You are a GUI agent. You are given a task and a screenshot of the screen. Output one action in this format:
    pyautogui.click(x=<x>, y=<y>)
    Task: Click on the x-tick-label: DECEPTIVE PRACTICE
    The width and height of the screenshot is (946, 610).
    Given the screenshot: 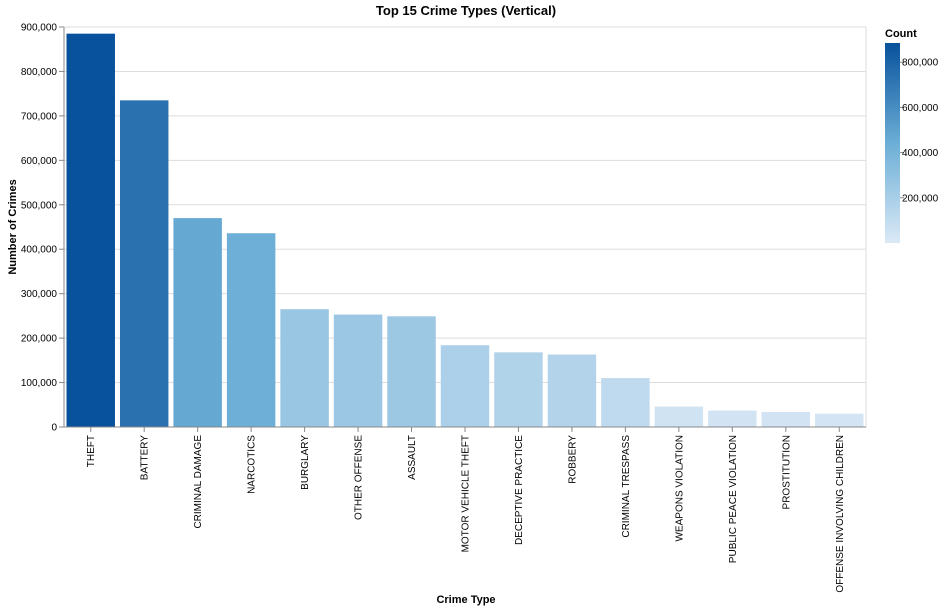 What is the action you would take?
    pyautogui.click(x=519, y=490)
    